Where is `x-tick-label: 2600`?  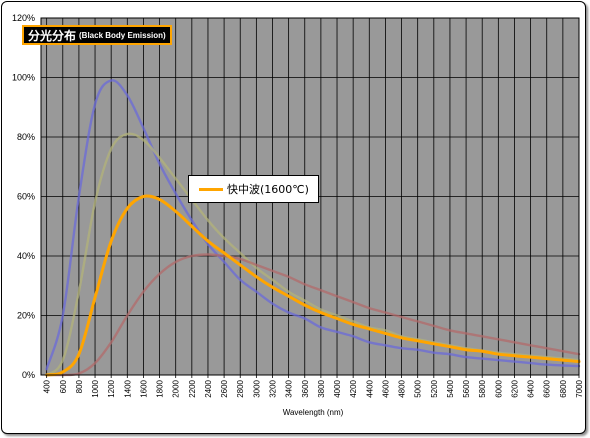 x-tick-label: 2600 is located at coordinates (224, 388).